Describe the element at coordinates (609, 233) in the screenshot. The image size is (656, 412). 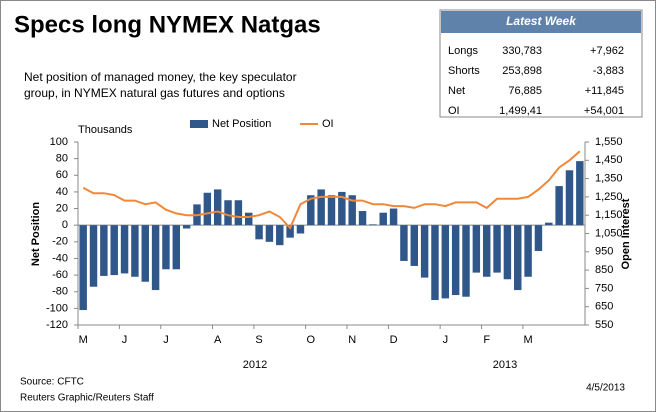
I see `y2-tick-label: 1,050` at that location.